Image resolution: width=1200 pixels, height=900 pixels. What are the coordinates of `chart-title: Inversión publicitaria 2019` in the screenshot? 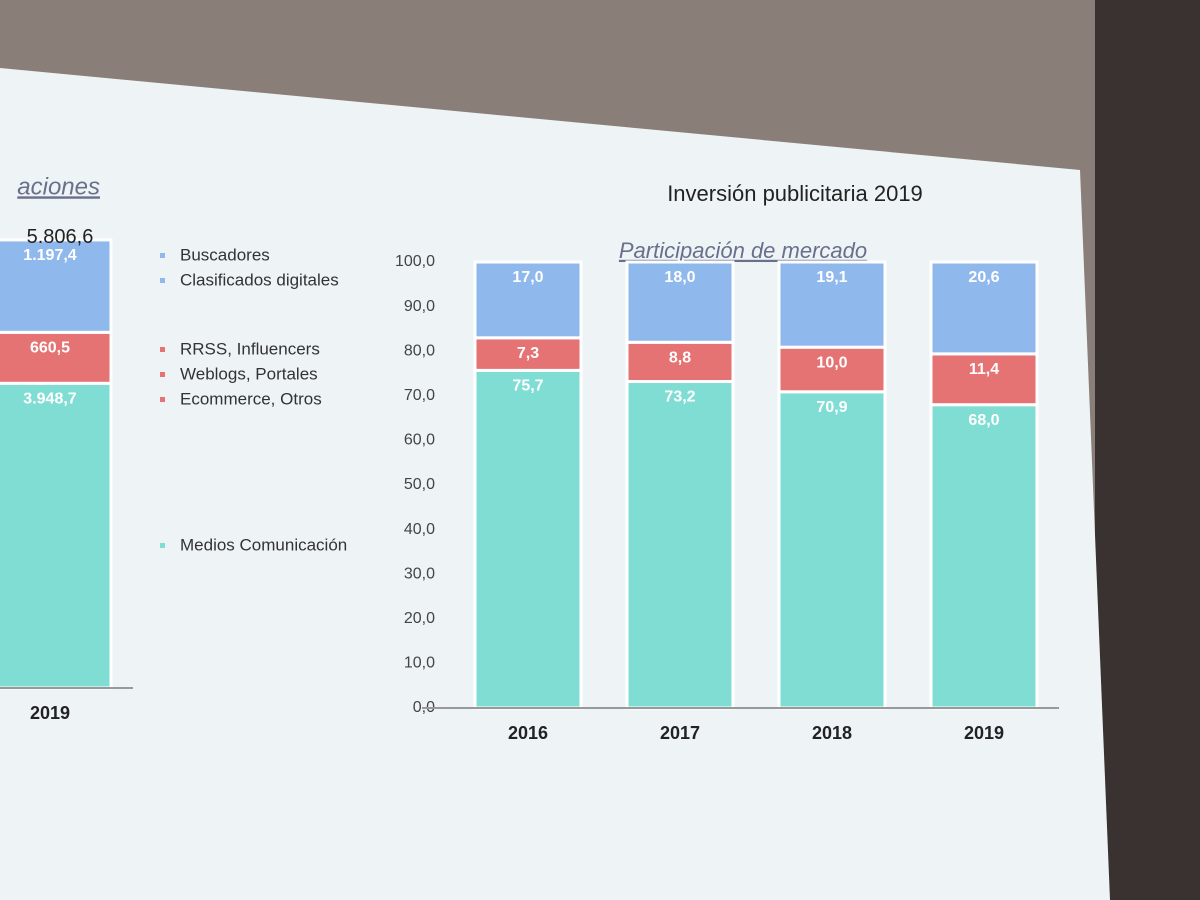 It's located at (795, 193).